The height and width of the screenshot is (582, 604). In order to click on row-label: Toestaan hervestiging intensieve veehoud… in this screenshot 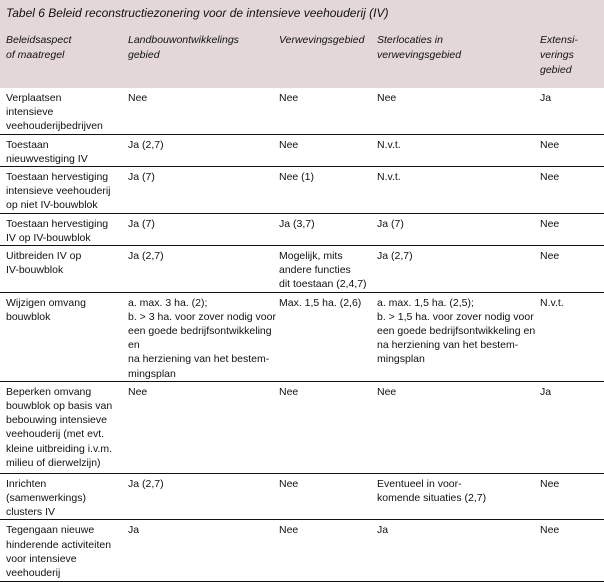, I will do `click(64, 190)`.